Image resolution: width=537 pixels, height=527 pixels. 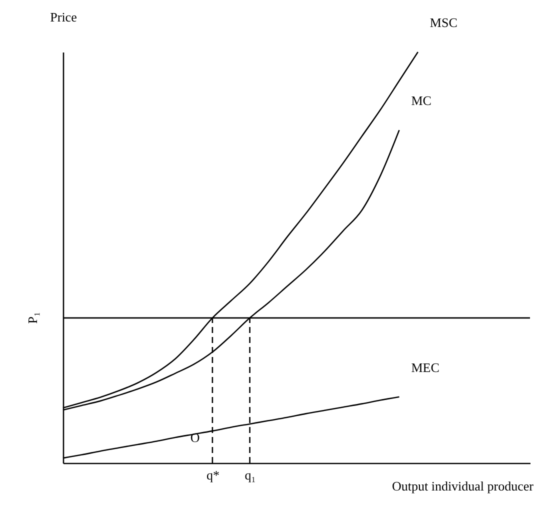 What do you see at coordinates (425, 367) in the screenshot?
I see `series-label: MEC` at bounding box center [425, 367].